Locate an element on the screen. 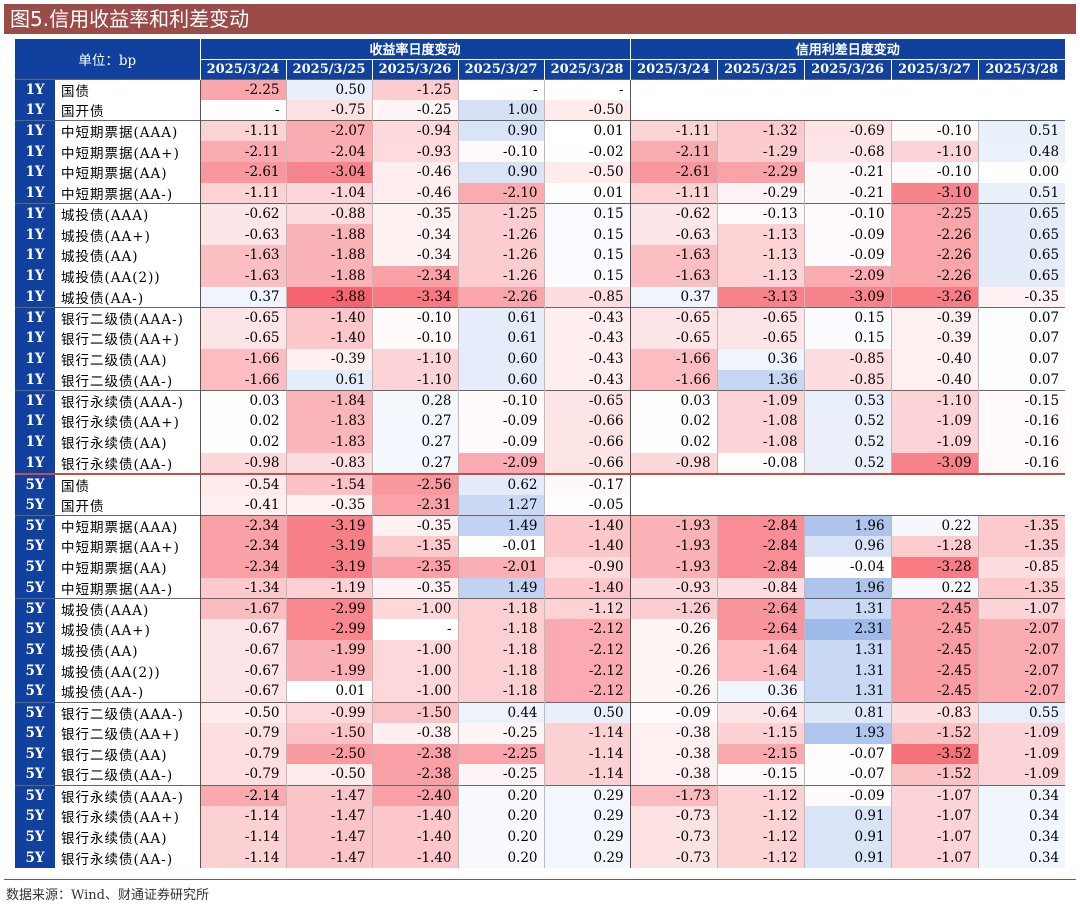  yield-change-cell: -0.43 is located at coordinates (587, 317).